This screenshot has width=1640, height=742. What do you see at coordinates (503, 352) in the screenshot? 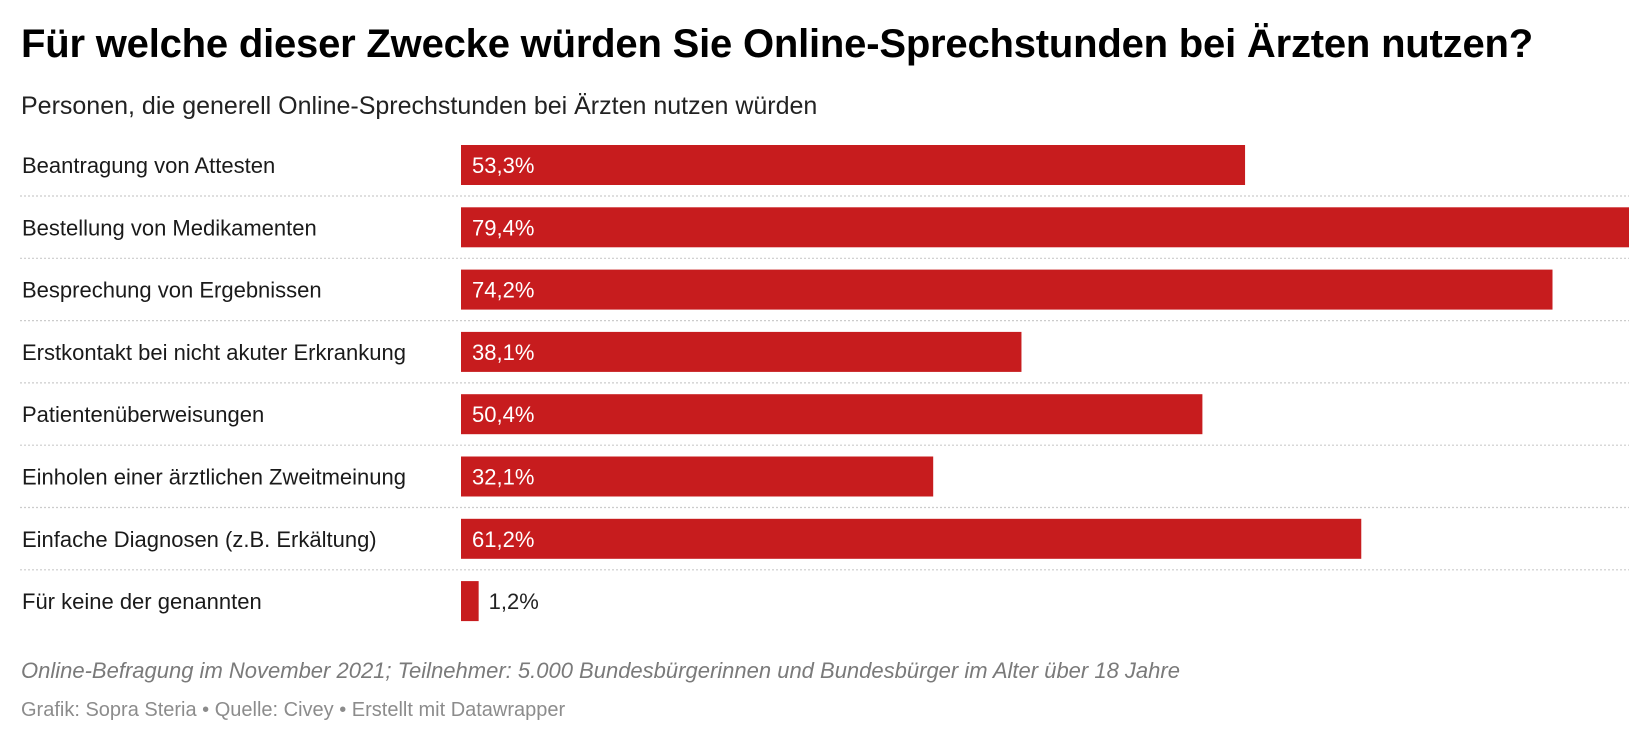
I see `value-label: 38,1%` at bounding box center [503, 352].